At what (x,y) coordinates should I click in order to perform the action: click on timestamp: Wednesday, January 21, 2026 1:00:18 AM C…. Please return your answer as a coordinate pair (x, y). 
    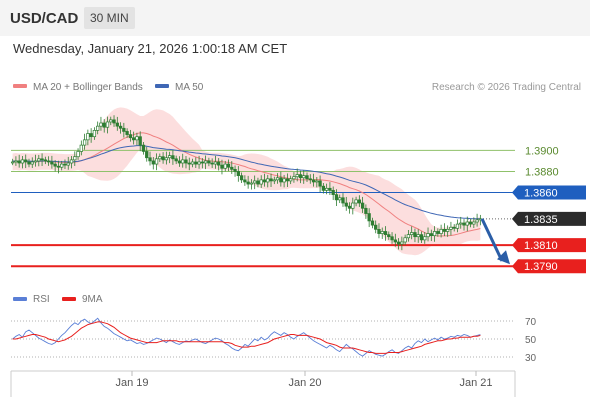
    Looking at the image, I should click on (150, 48).